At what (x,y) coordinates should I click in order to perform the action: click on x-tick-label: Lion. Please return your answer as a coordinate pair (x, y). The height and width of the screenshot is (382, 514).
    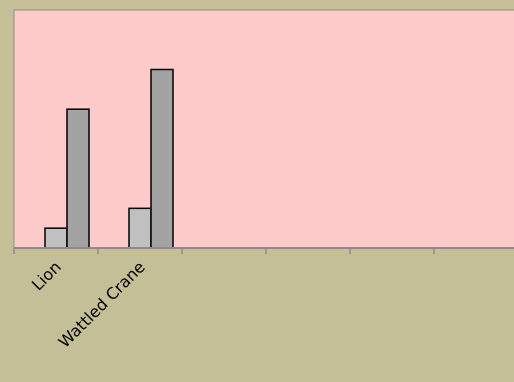
    Looking at the image, I should click on (46, 275).